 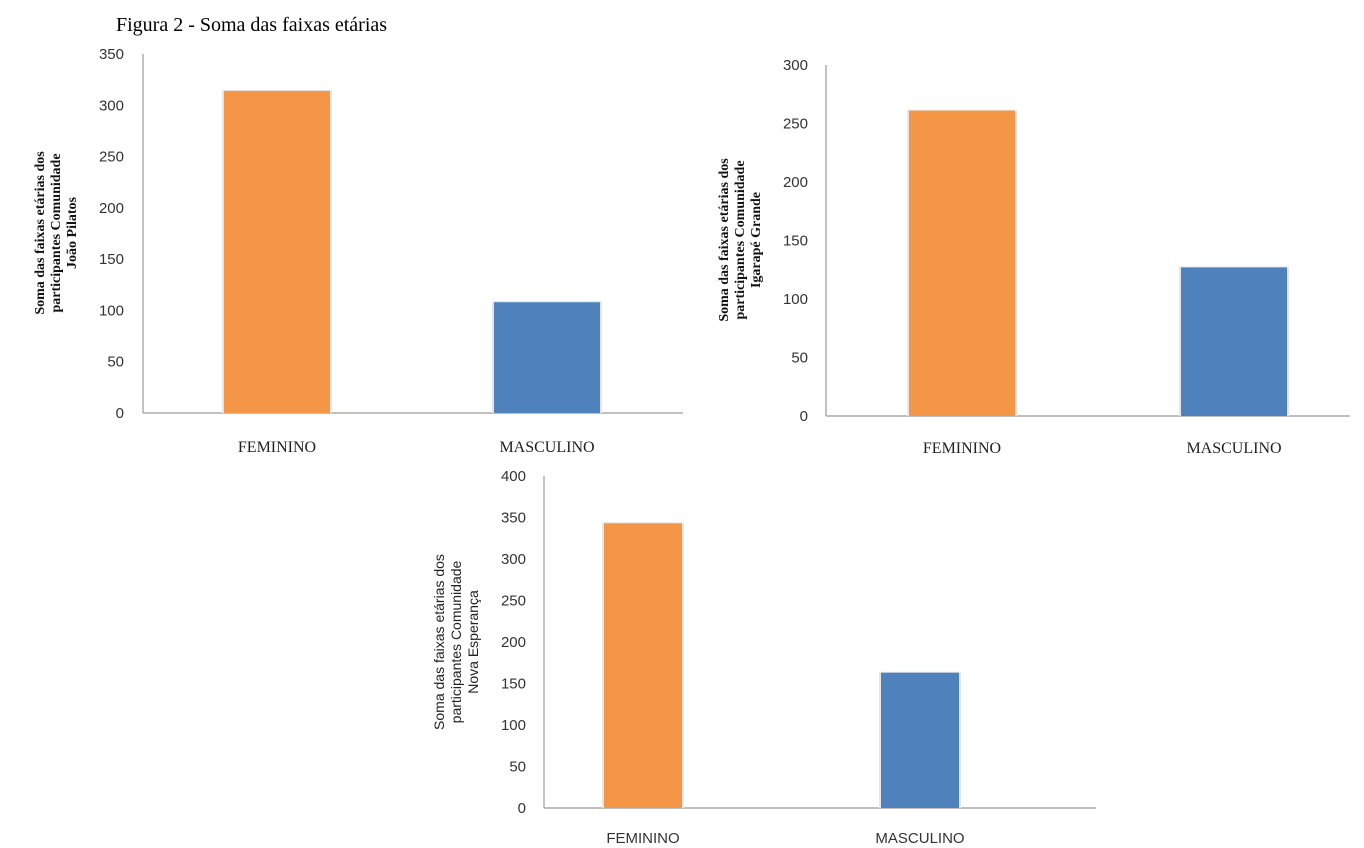 I want to click on y-axis-label-line: Igarapé Grande, so click(x=756, y=240).